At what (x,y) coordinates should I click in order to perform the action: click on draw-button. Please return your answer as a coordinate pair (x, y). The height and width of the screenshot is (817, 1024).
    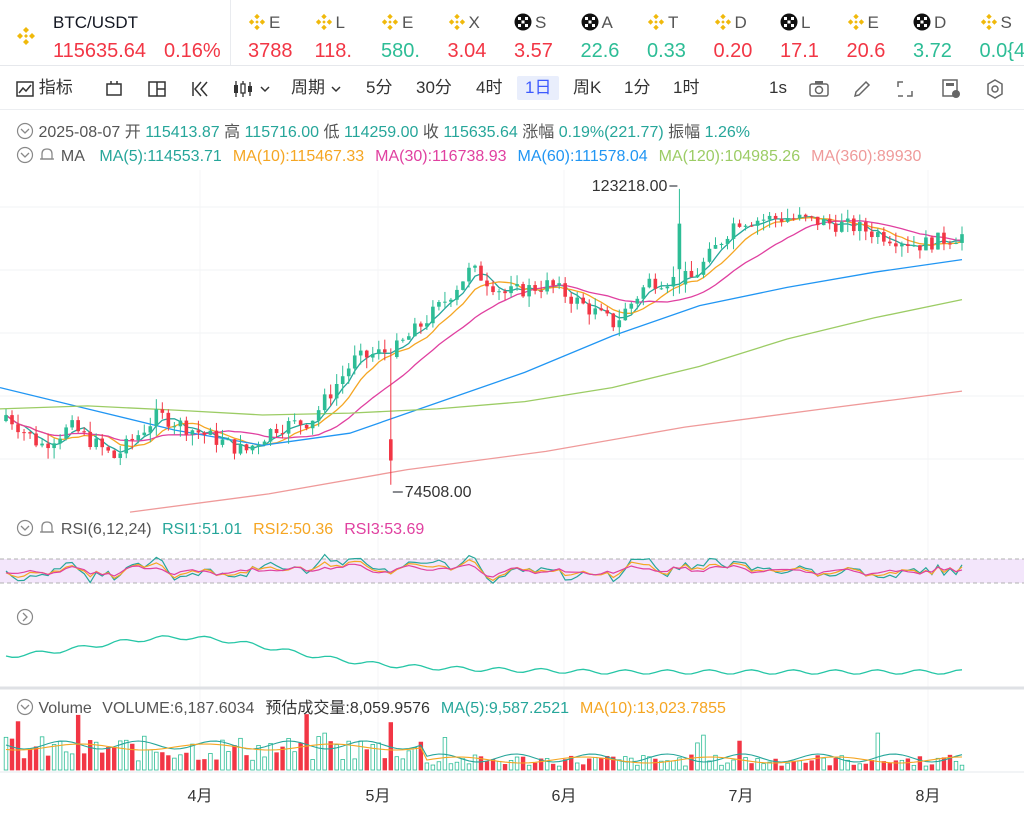
    Looking at the image, I should click on (862, 88).